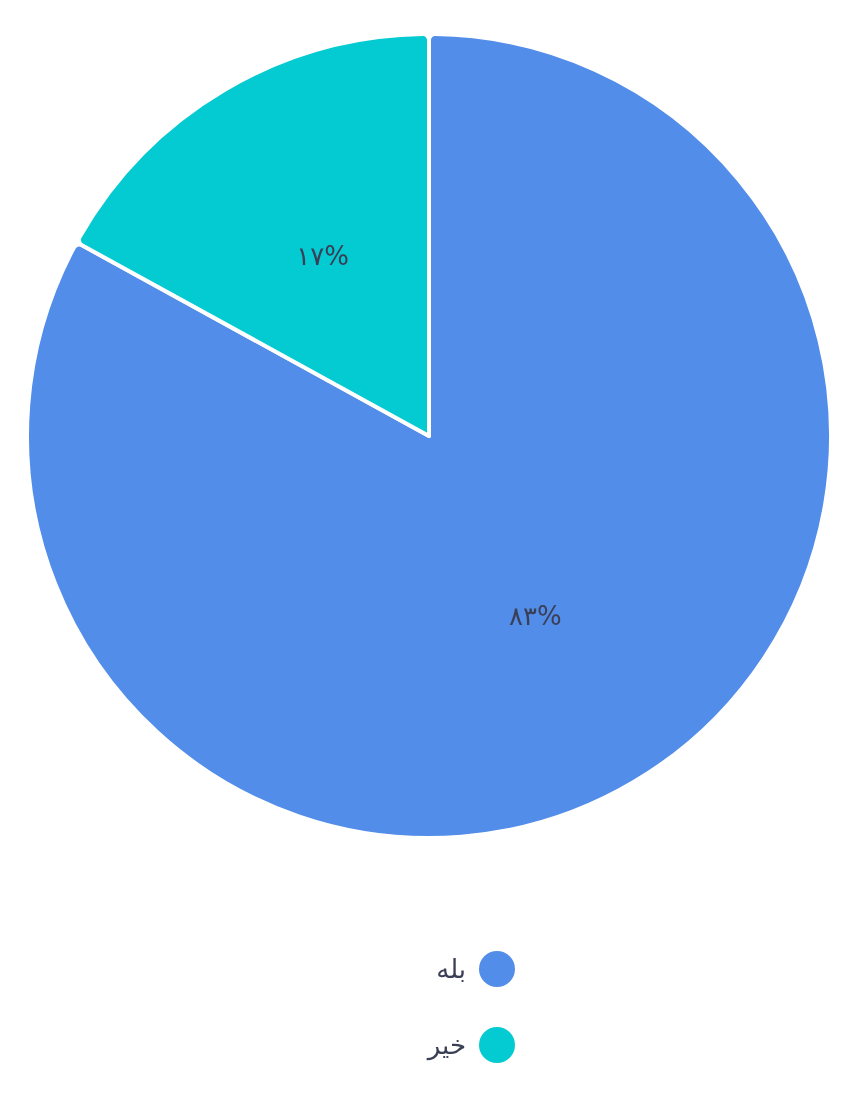 The image size is (856, 1102). What do you see at coordinates (322, 256) in the screenshot?
I see `data-label: ۱۷%` at bounding box center [322, 256].